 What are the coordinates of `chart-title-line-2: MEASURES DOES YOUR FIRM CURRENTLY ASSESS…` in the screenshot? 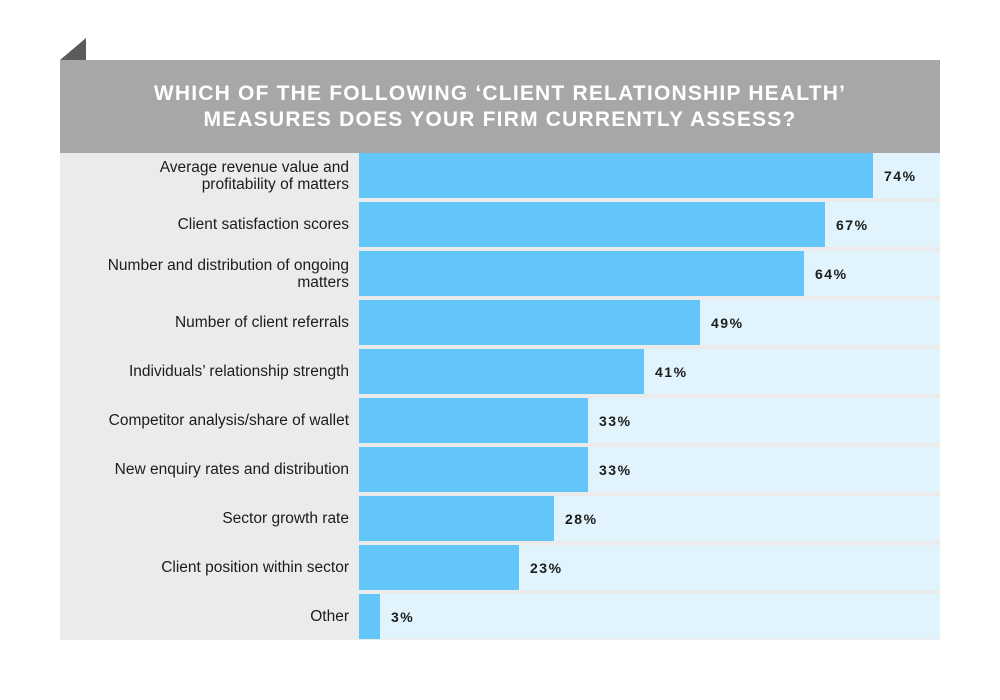 It's located at (500, 119).